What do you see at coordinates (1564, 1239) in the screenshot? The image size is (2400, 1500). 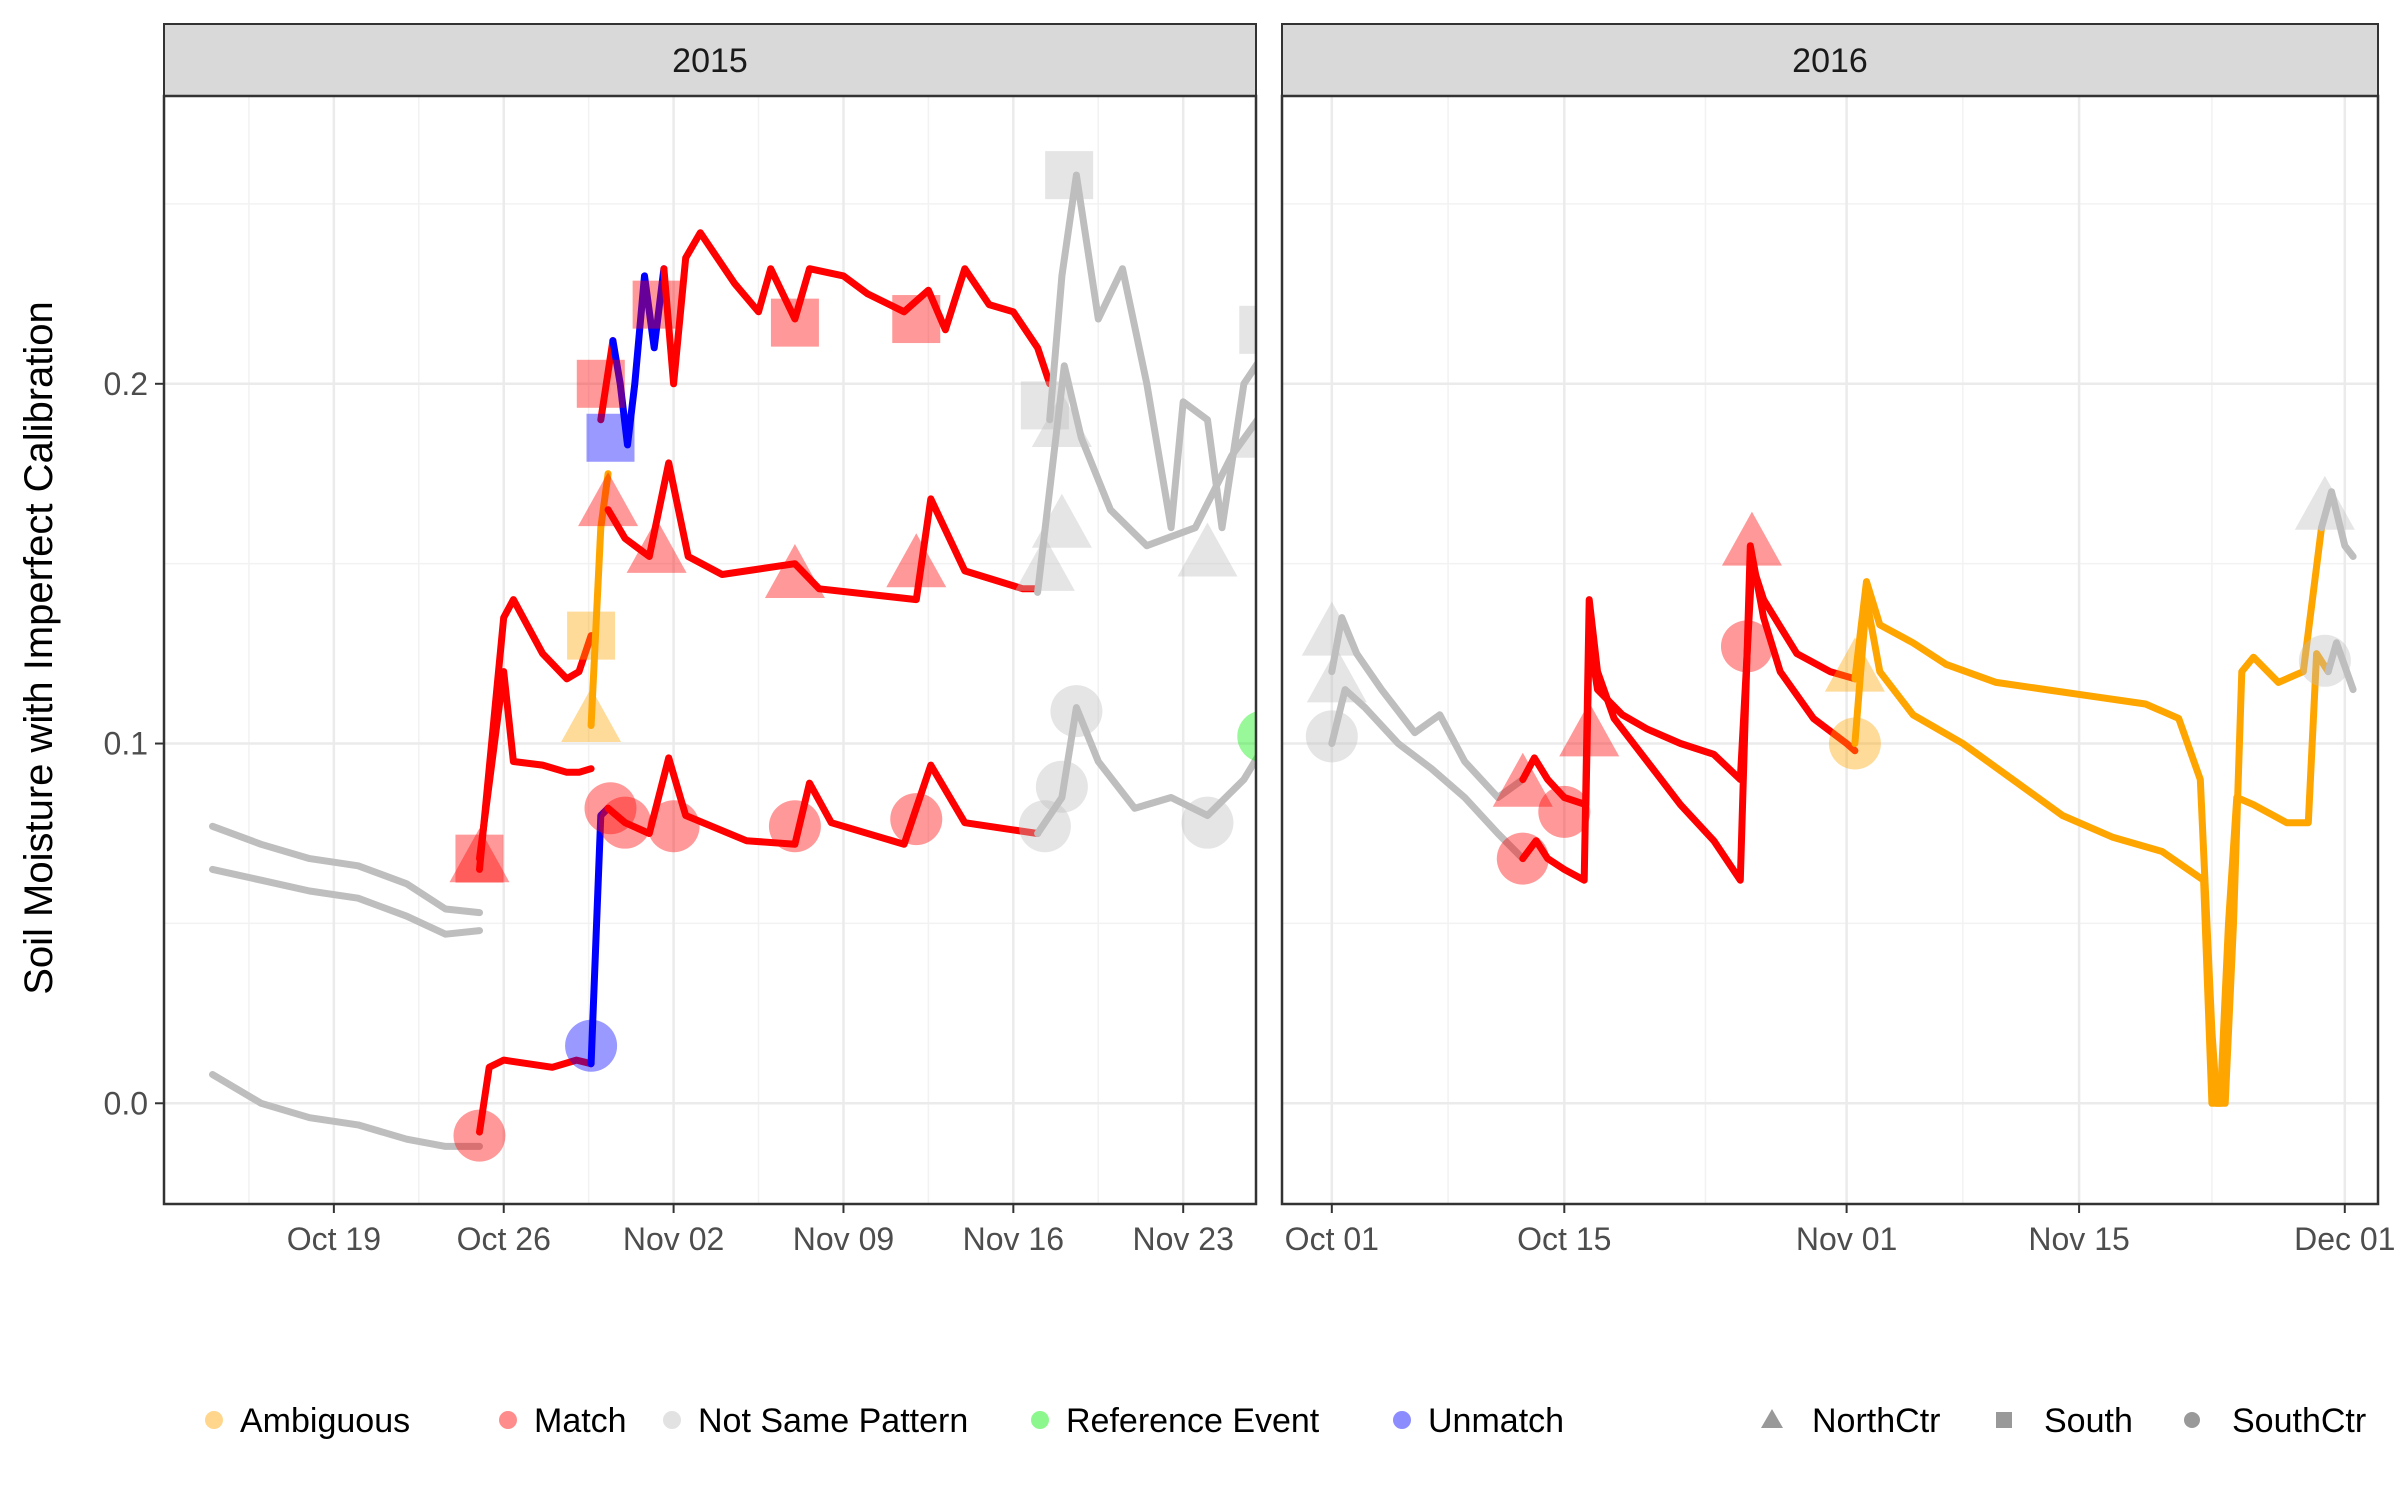 I see `x-tick-label: Oct 15` at bounding box center [1564, 1239].